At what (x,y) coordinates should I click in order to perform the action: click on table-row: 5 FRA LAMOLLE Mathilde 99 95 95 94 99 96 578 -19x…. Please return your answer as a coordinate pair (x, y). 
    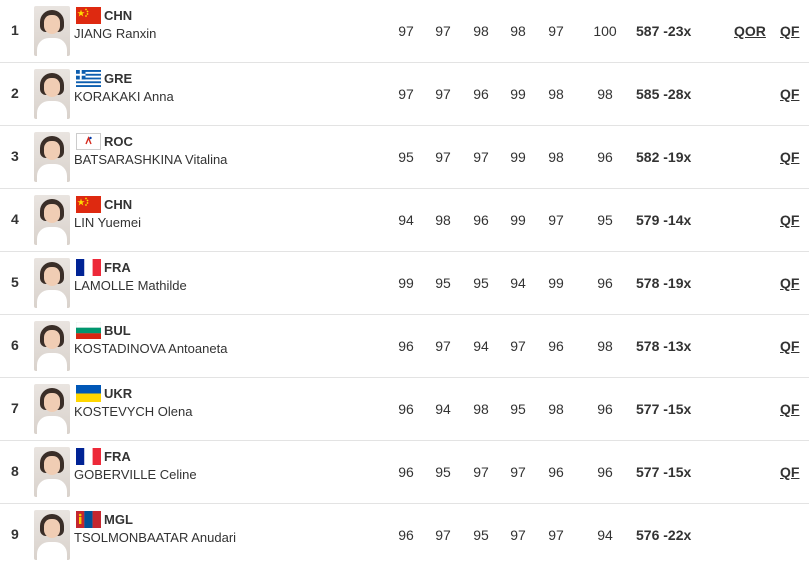
    Looking at the image, I should click on (404, 283).